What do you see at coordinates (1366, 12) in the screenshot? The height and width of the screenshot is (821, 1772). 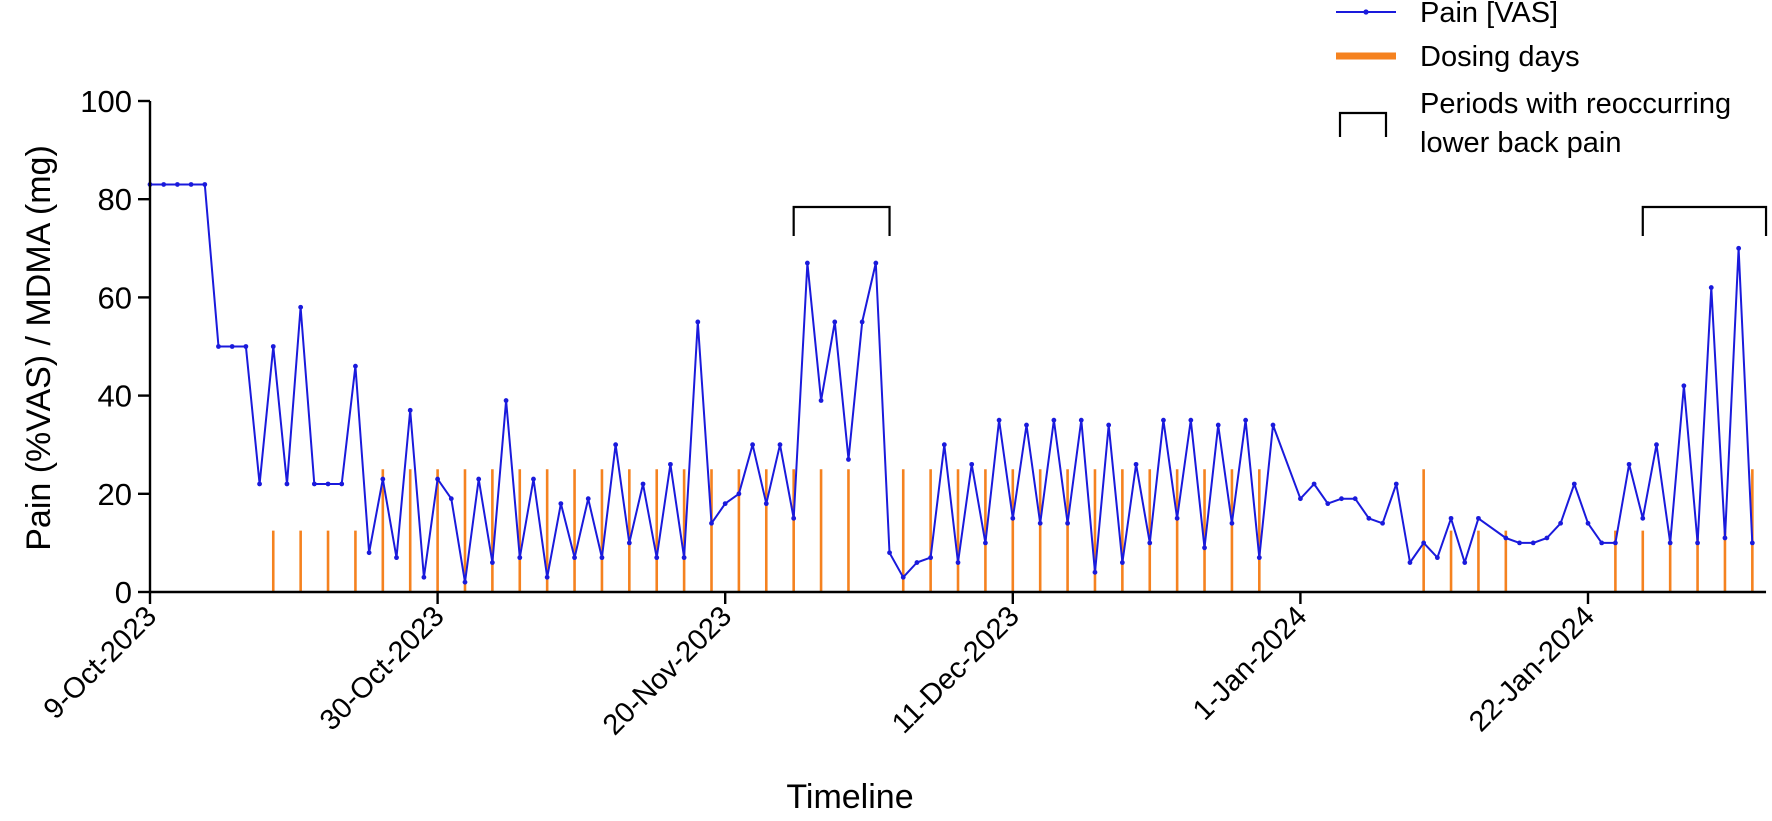 I see `legend-pain-marker` at bounding box center [1366, 12].